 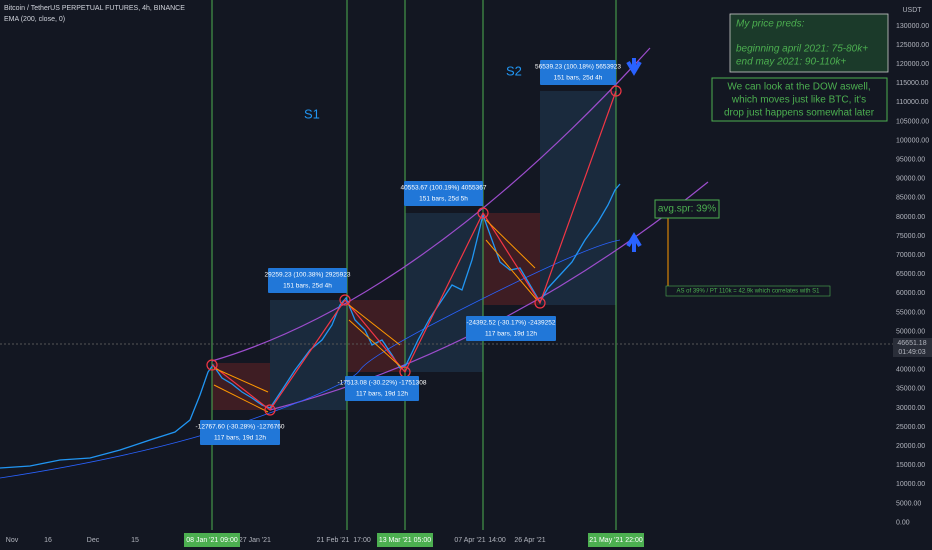 What do you see at coordinates (903, 522) in the screenshot?
I see `price-tick-label: 0.00` at bounding box center [903, 522].